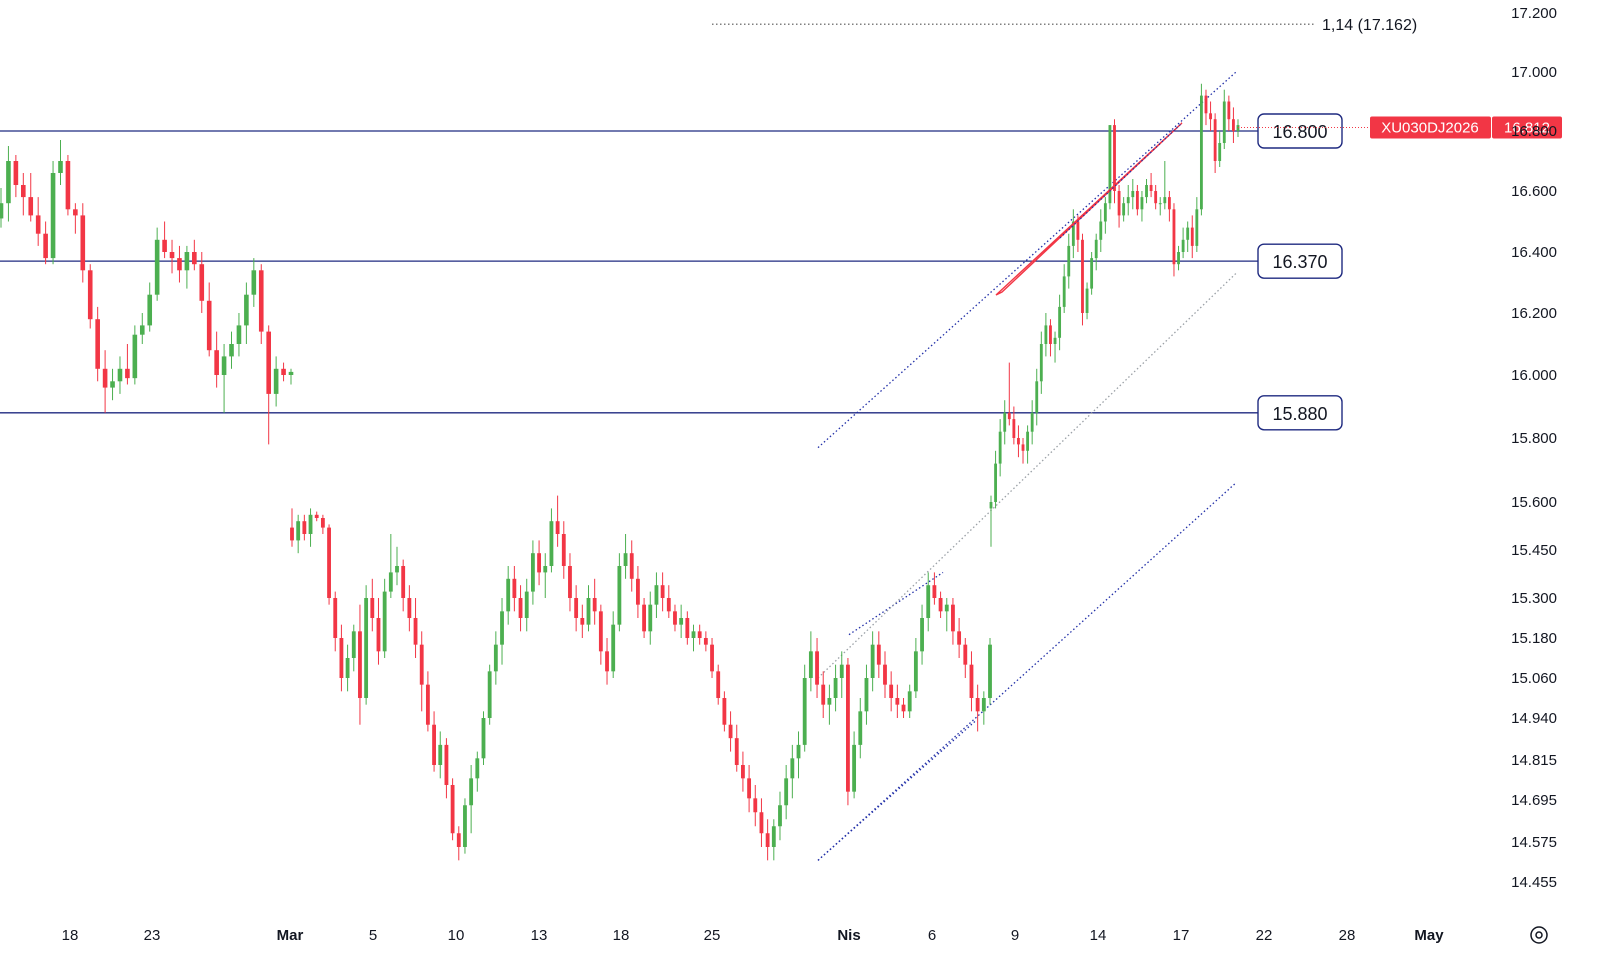 The height and width of the screenshot is (974, 1600). I want to click on x-tick-label: 10, so click(456, 935).